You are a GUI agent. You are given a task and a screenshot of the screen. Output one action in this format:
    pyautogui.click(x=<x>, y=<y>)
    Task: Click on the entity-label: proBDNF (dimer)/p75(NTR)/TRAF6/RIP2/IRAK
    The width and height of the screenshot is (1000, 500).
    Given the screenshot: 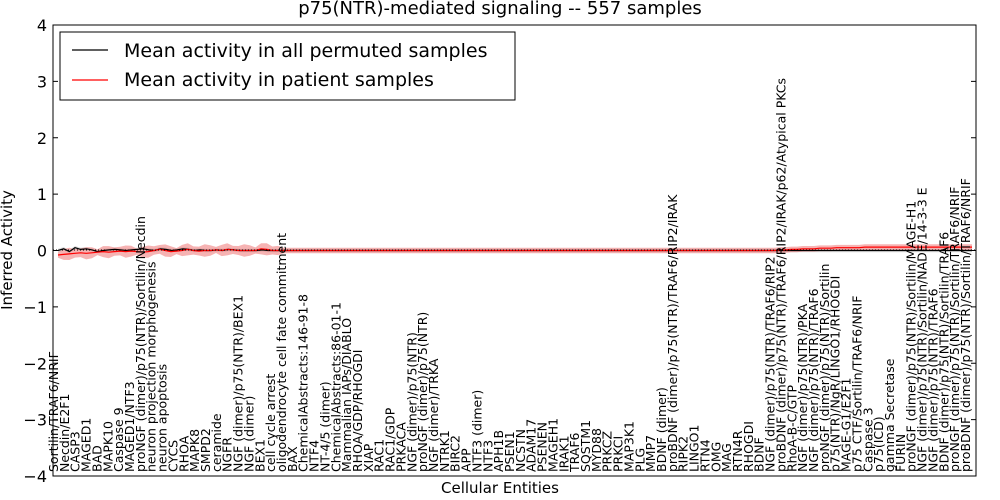 What is the action you would take?
    pyautogui.click(x=672, y=333)
    